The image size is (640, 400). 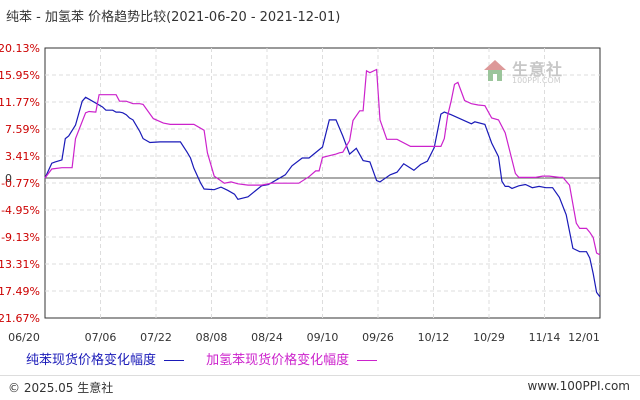 I want to click on x-tick-label: 08/08, so click(x=212, y=337).